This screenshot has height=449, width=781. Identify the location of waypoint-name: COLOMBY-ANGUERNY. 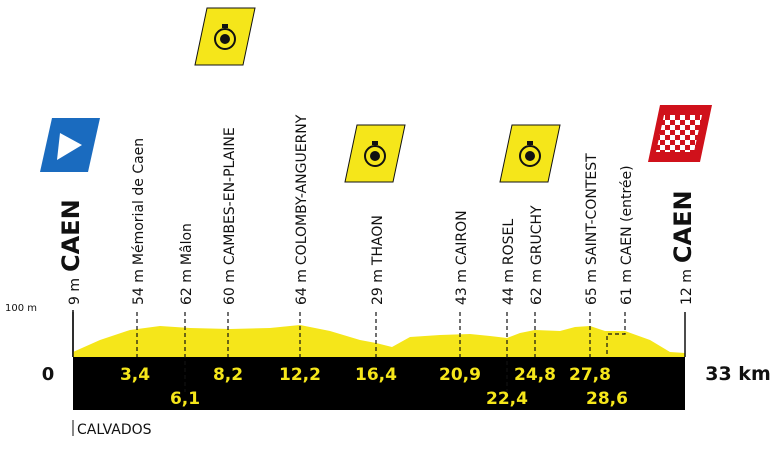
(302, 189).